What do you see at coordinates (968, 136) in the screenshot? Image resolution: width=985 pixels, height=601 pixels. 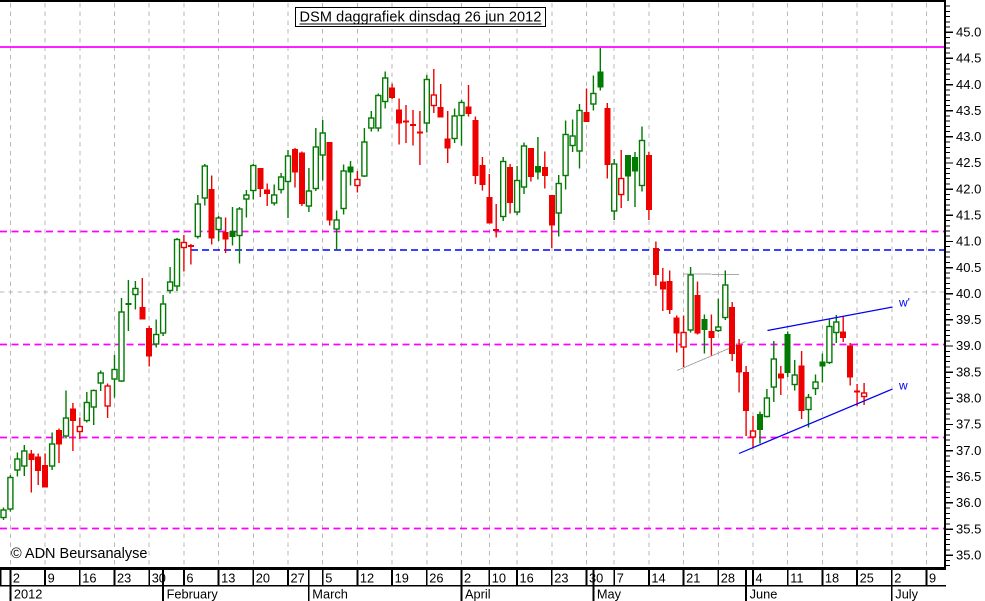 I see `svg-text: 43.0` at bounding box center [968, 136].